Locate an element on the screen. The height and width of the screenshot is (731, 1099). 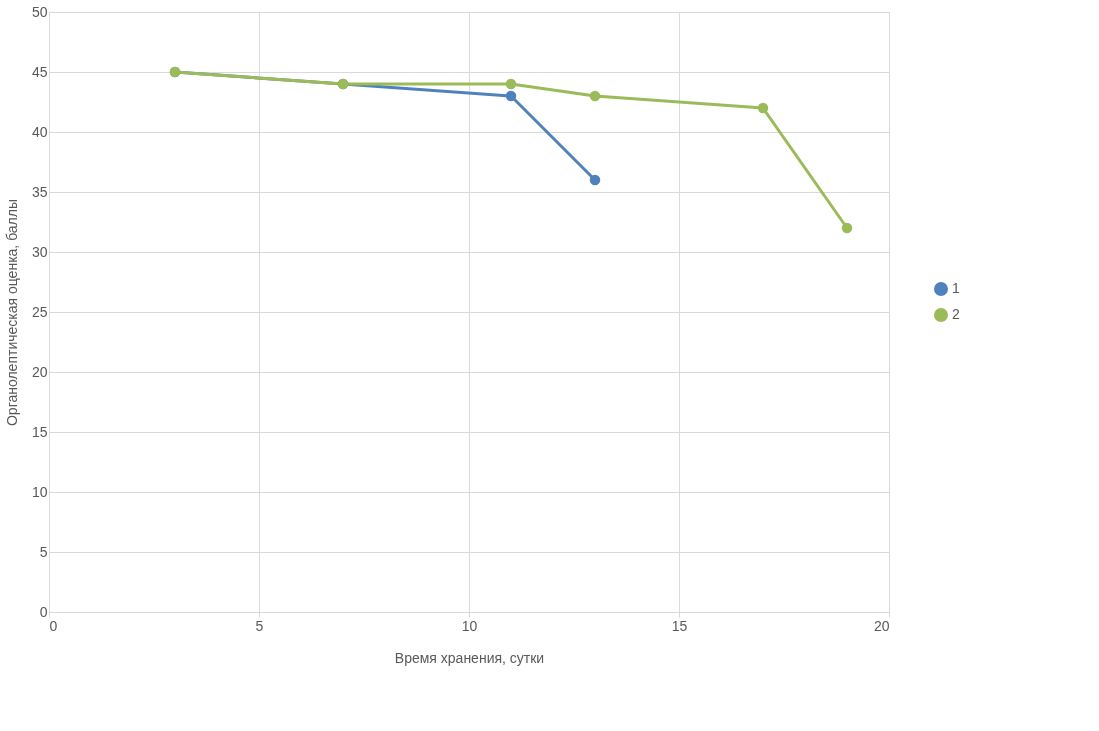
y-tick-label: 20 is located at coordinates (39, 371).